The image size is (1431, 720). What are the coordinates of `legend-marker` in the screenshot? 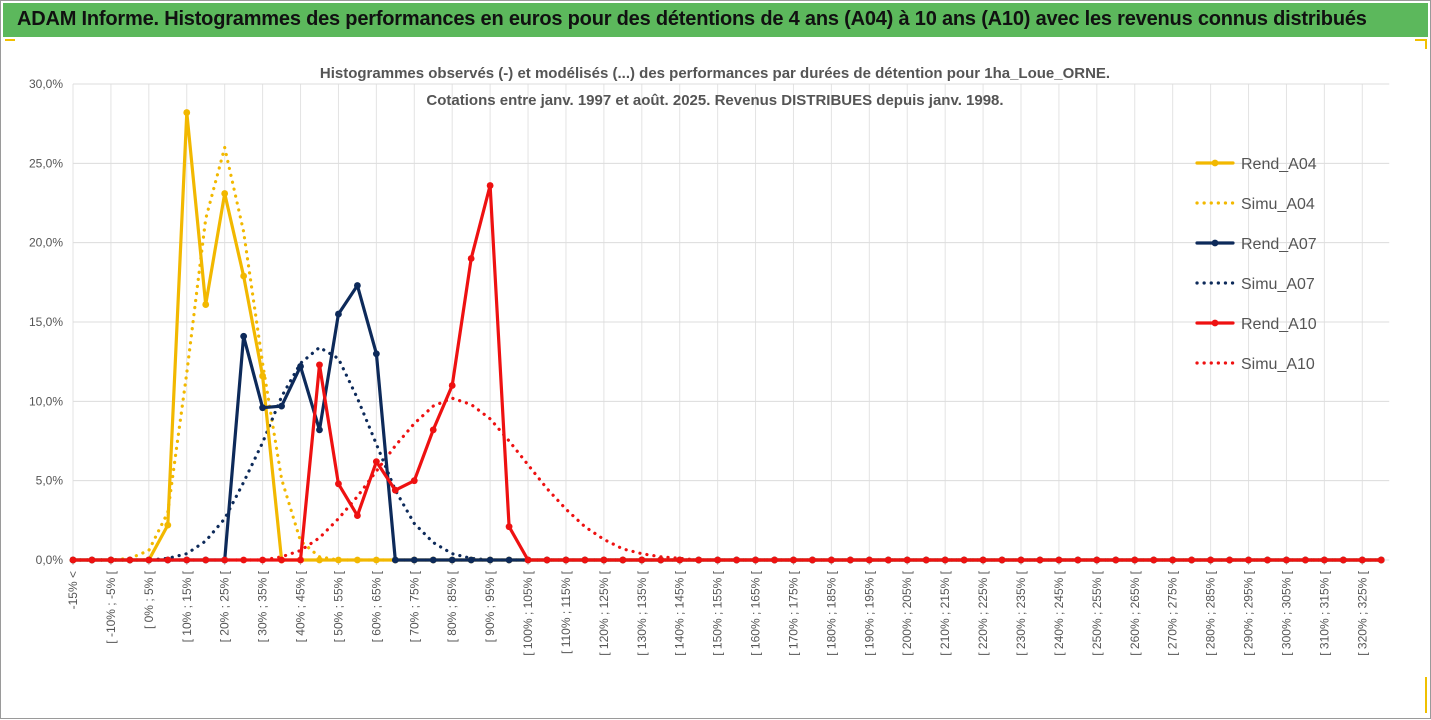 It's located at (1215, 243).